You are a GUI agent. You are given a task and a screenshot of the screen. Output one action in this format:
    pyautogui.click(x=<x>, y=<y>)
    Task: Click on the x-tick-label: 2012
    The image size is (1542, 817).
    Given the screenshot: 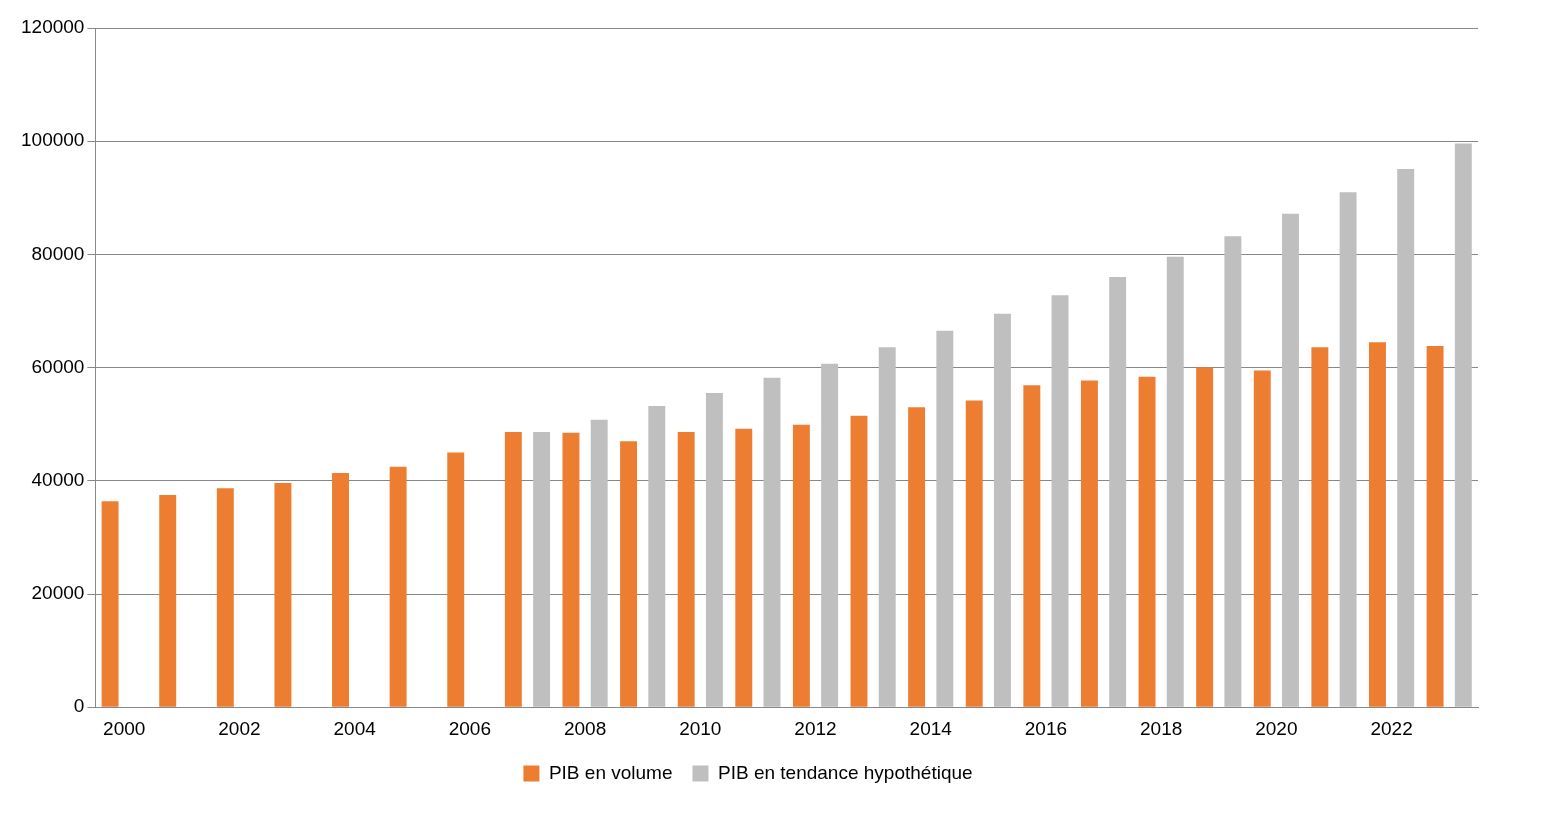 What is the action you would take?
    pyautogui.click(x=815, y=728)
    